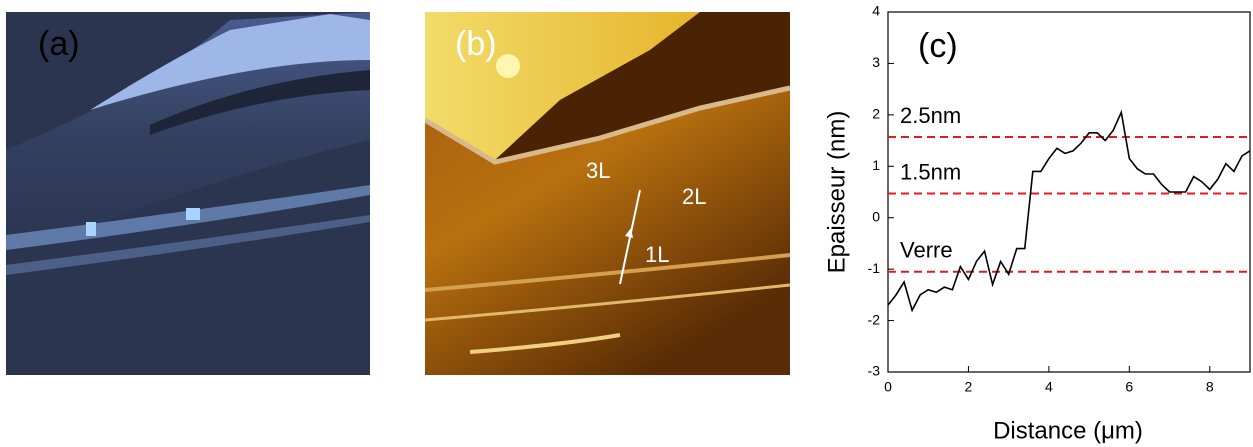  What do you see at coordinates (876, 62) in the screenshot?
I see `y-tick-label: 3` at bounding box center [876, 62].